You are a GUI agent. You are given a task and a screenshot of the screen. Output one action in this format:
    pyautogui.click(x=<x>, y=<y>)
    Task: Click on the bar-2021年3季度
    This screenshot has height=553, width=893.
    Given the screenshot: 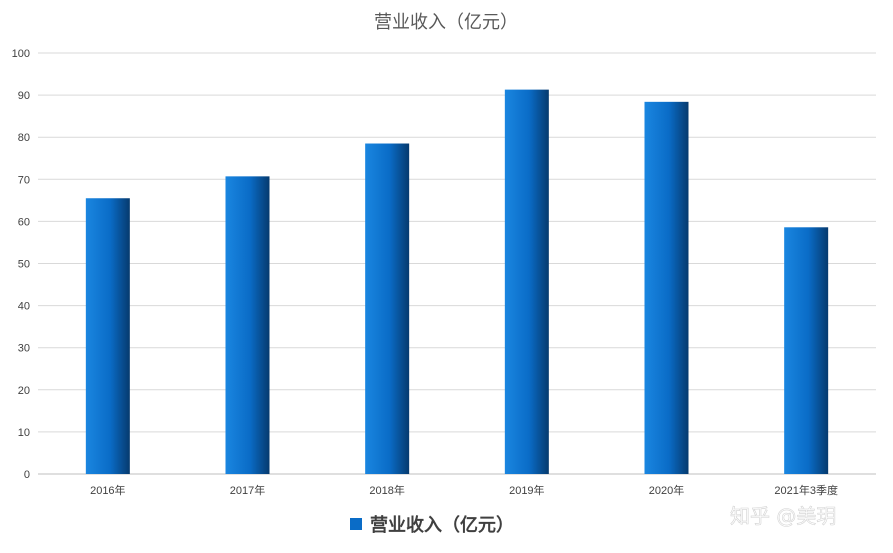 What is the action you would take?
    pyautogui.click(x=806, y=350)
    